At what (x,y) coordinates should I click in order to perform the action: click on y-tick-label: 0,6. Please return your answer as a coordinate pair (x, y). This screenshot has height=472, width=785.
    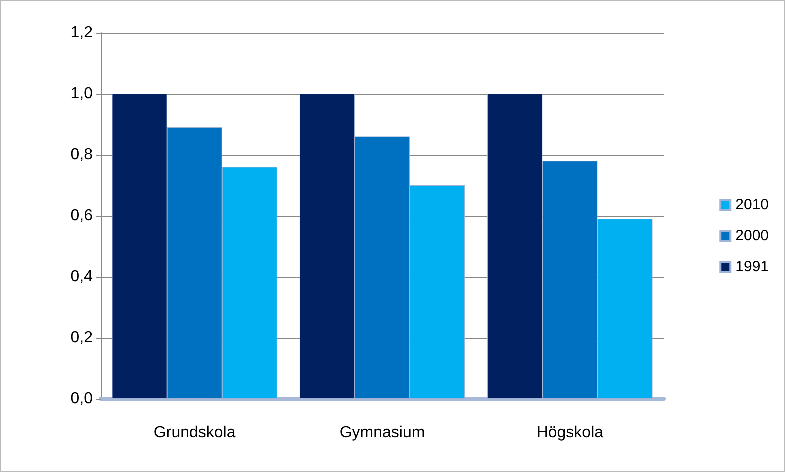
    Looking at the image, I should click on (82, 216).